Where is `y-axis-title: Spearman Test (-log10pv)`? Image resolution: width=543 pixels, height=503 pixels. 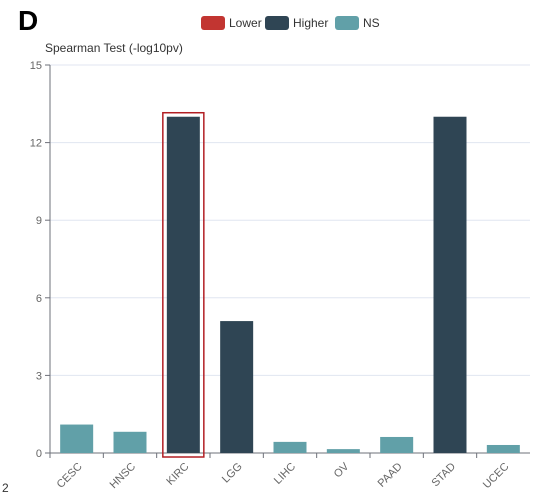
y-axis-title: Spearman Test (-log10pv) is located at coordinates (114, 48).